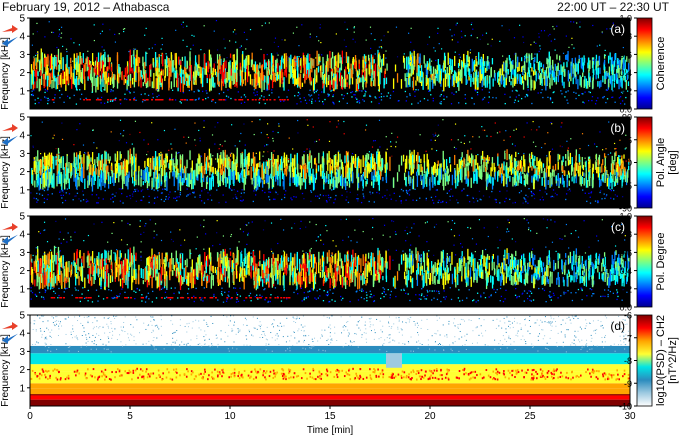  Describe the element at coordinates (625, 186) in the screenshot. I see `colorbar-tick-label: -45` at that location.